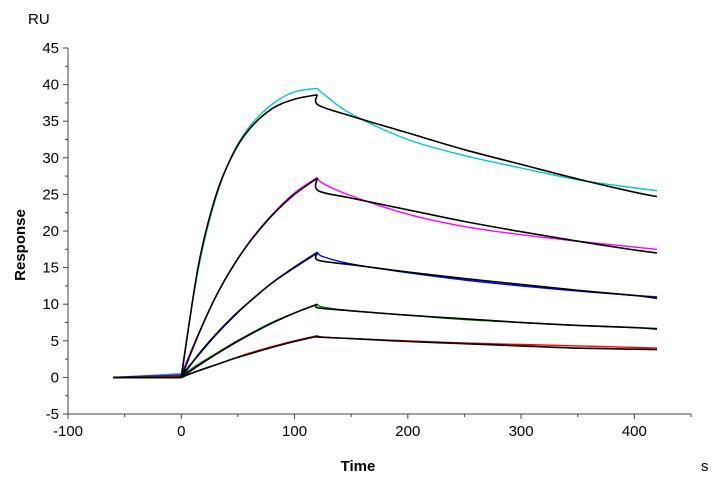 This screenshot has width=720, height=480. Describe the element at coordinates (55, 341) in the screenshot. I see `y-tick-label: 5` at that location.